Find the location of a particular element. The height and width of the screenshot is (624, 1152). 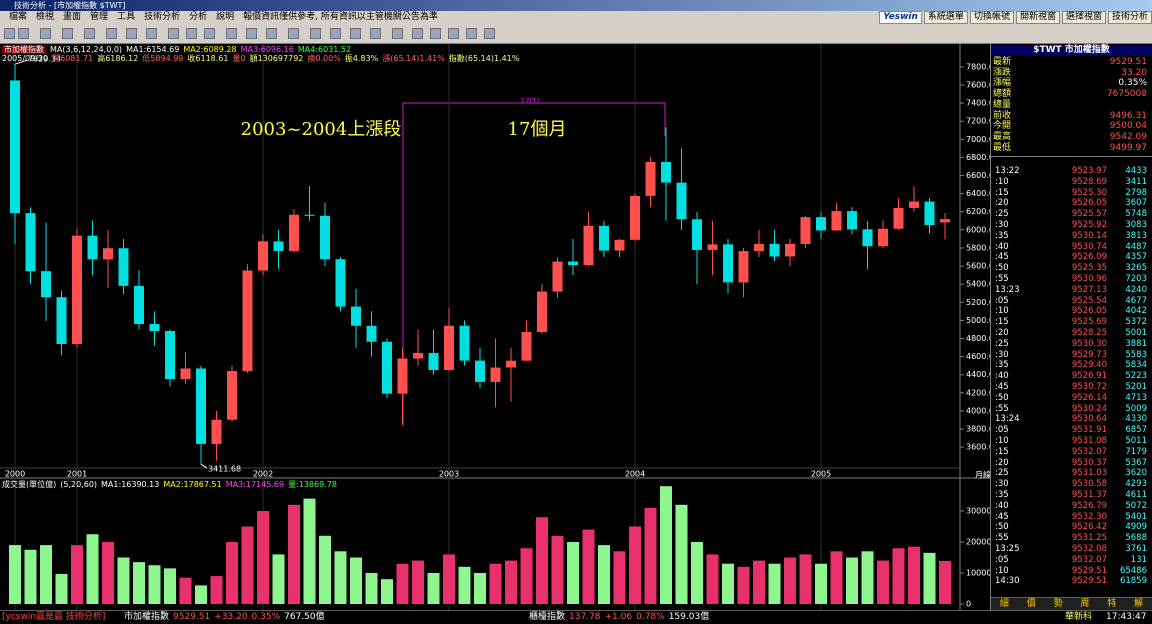

tick-row: 13:25 9532.08 3761 is located at coordinates (1071, 549).